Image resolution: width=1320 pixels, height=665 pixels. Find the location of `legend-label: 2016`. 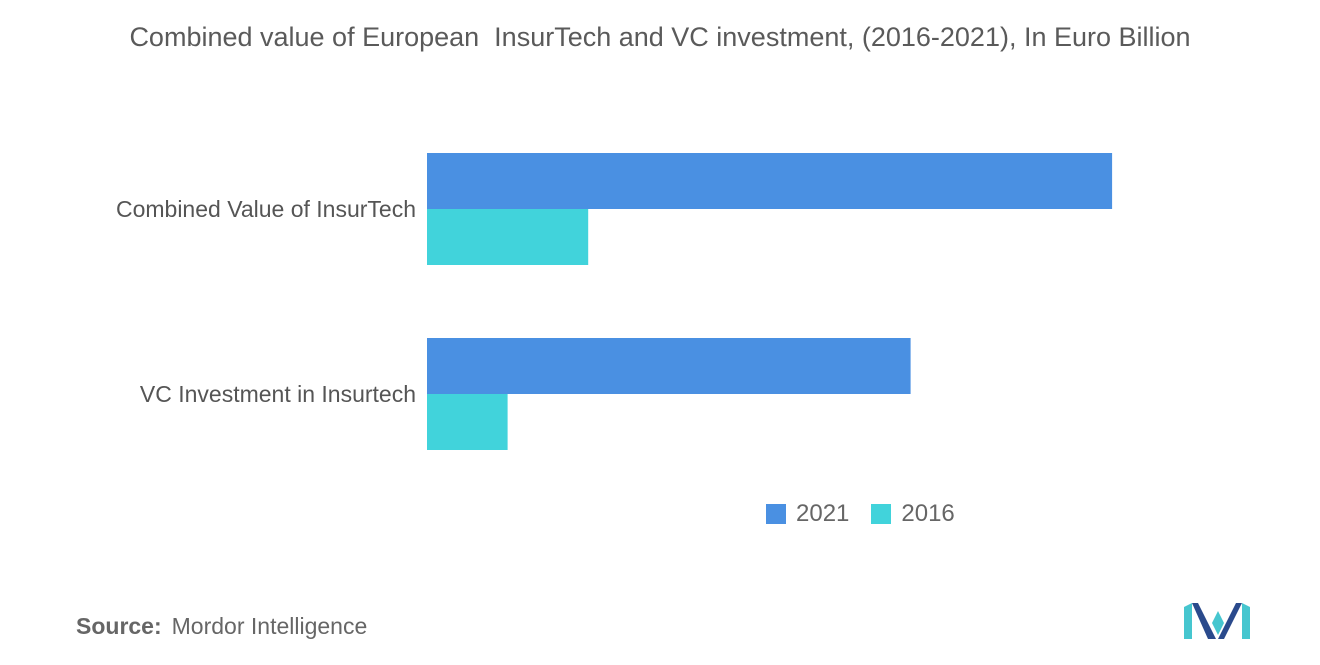

legend-label: 2016 is located at coordinates (928, 513).